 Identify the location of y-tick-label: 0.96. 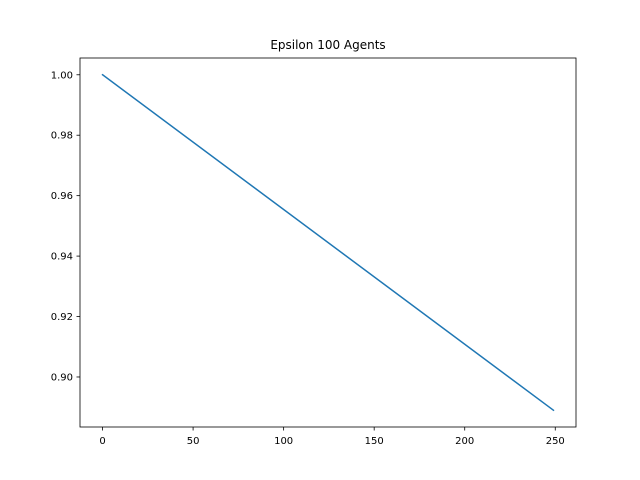
(62, 196).